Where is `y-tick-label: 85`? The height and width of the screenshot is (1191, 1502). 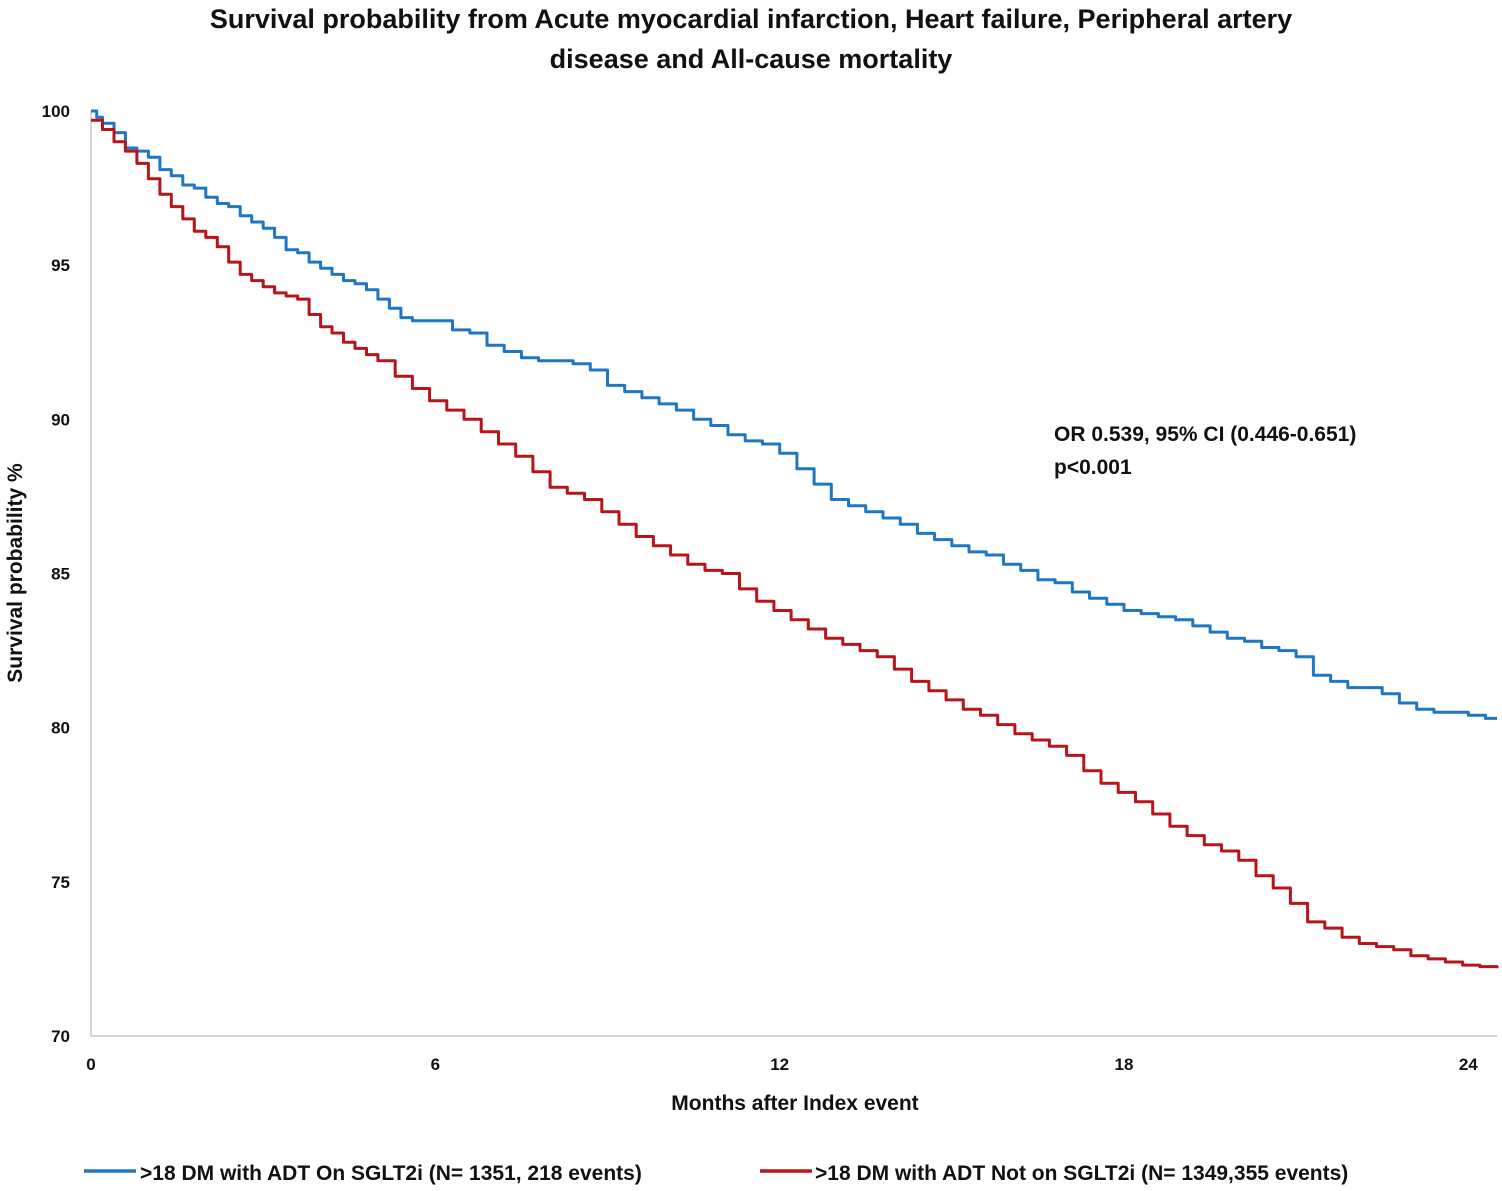
y-tick-label: 85 is located at coordinates (60, 574).